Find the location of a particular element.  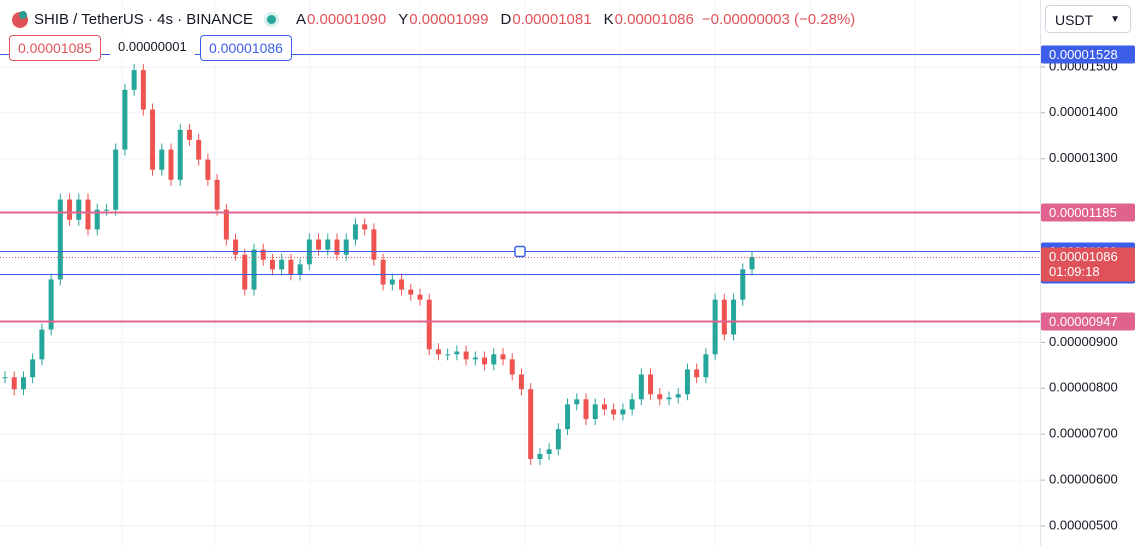

y-tick-label: 0.00001300 is located at coordinates (1083, 157).